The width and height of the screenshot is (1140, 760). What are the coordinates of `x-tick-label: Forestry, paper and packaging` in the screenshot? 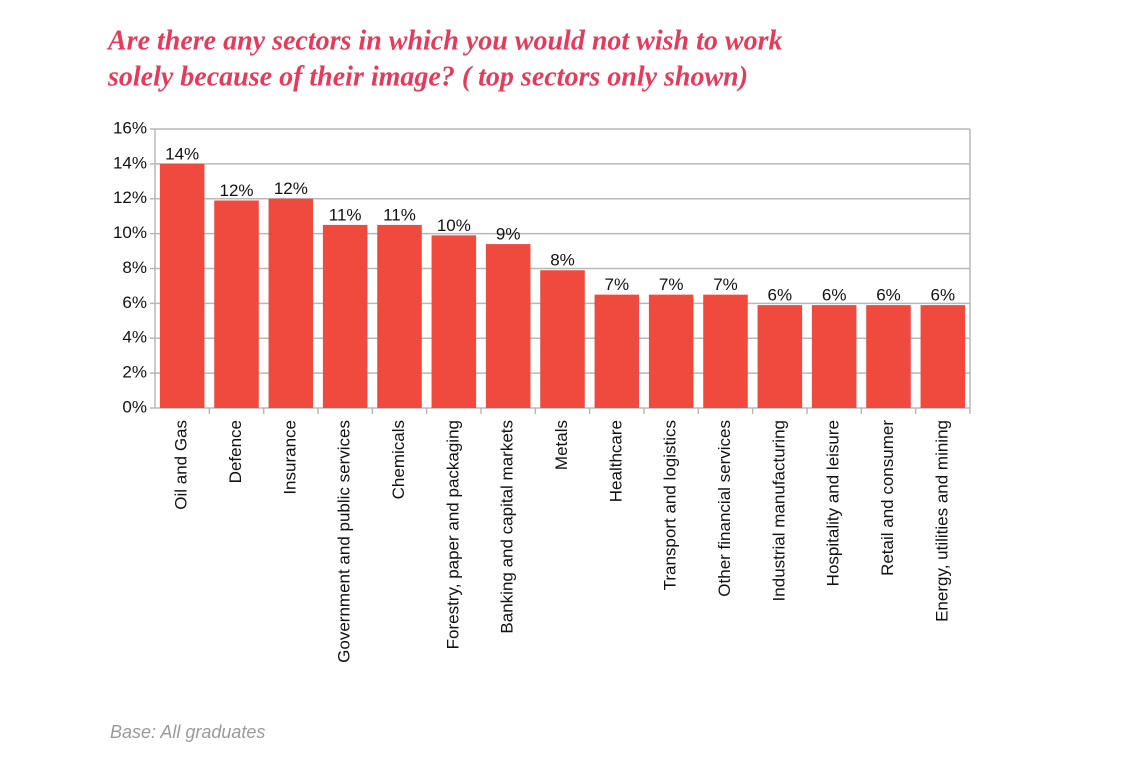 It's located at (452, 534).